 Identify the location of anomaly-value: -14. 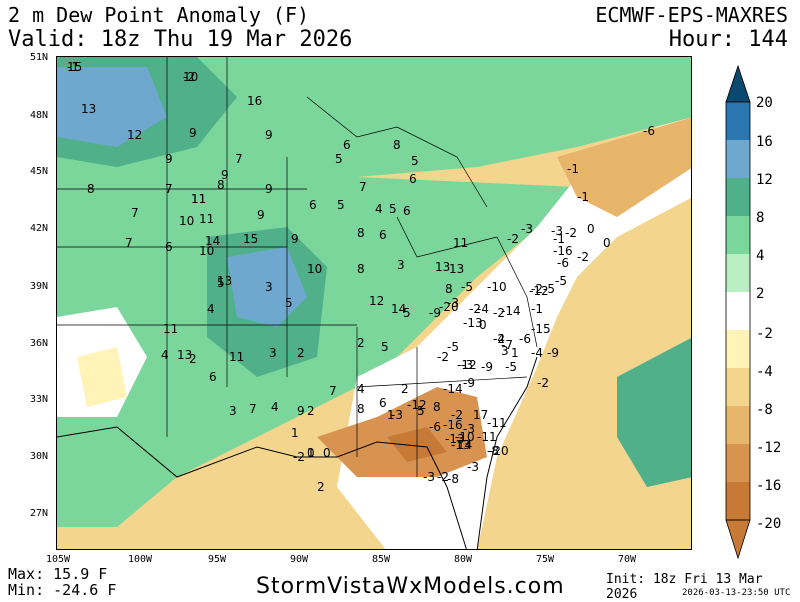
(453, 389).